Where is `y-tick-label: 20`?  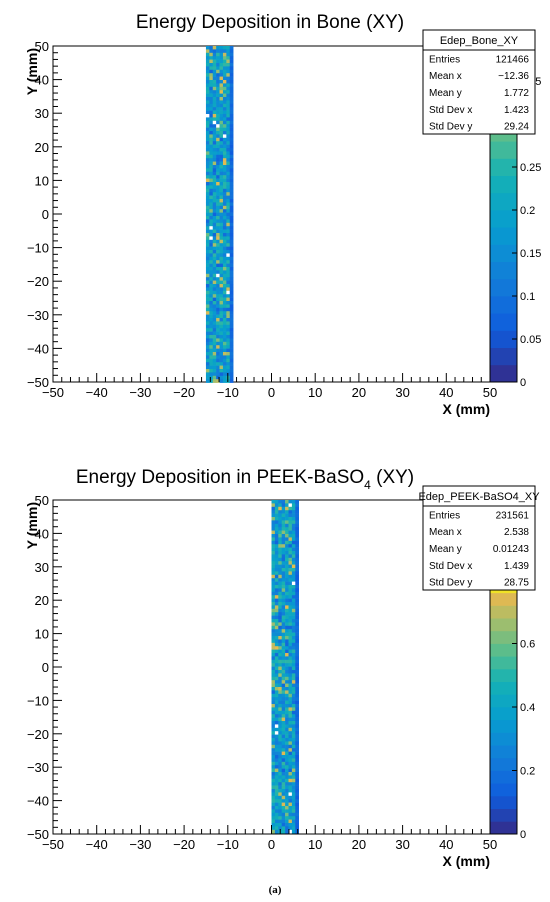
y-tick-label: 20 is located at coordinates (42, 600).